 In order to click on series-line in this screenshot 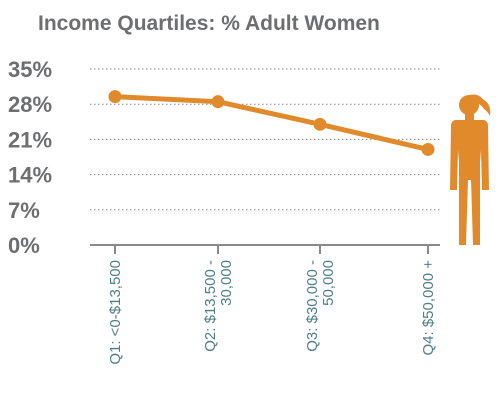, I will do `click(271, 123)`.